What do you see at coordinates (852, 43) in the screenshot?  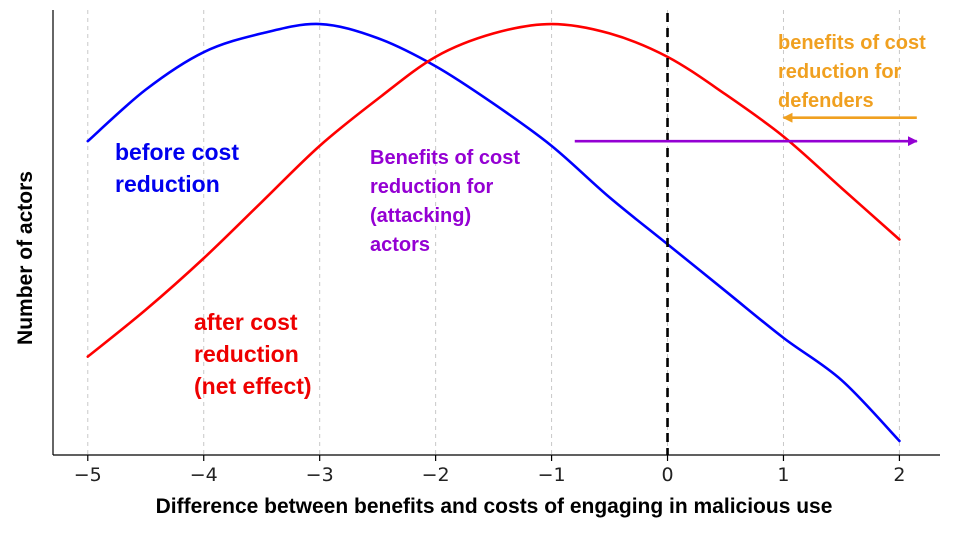 I see `annotation-defenders-line: benefits of cost` at bounding box center [852, 43].